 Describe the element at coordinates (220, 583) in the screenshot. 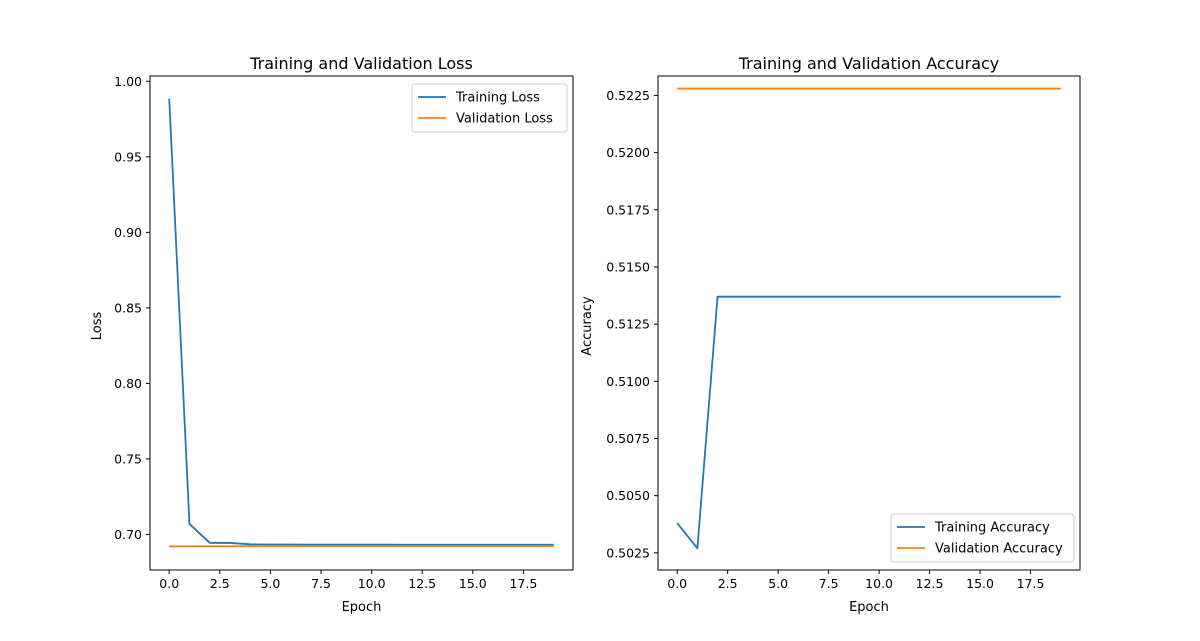

I see `loss-x-tick-label: 2.5` at that location.